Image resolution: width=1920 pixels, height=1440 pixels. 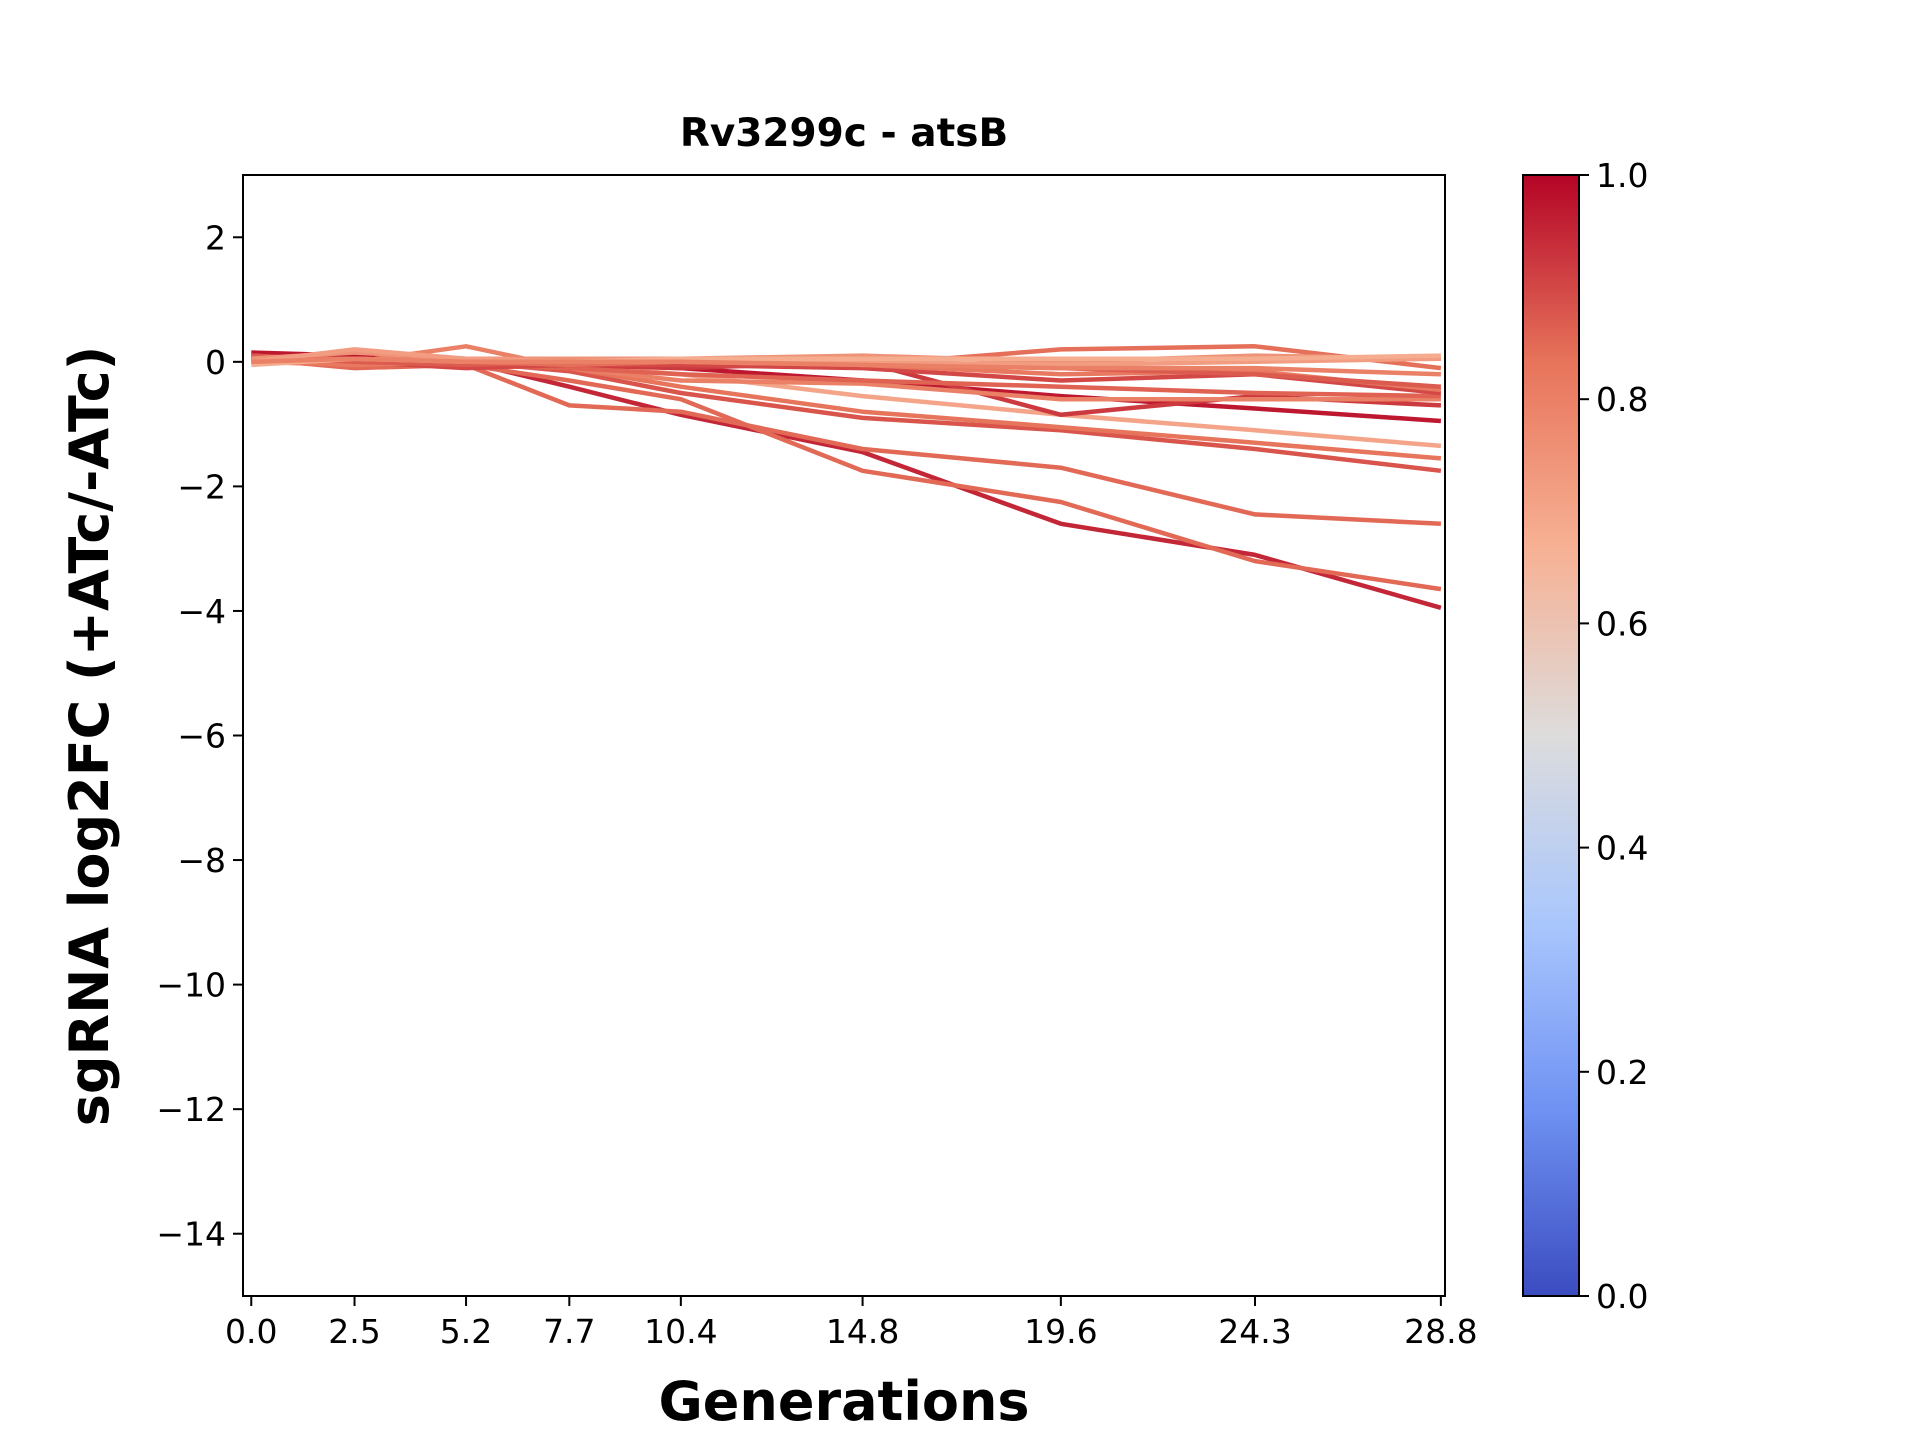 What do you see at coordinates (862, 1331) in the screenshot?
I see `x-tick-label: 14.8` at bounding box center [862, 1331].